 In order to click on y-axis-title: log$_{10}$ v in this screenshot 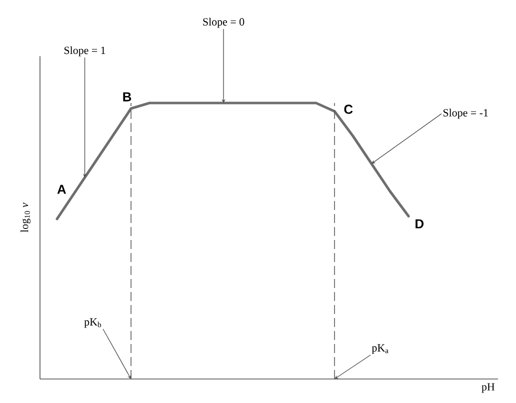, I will do `click(25, 217)`.